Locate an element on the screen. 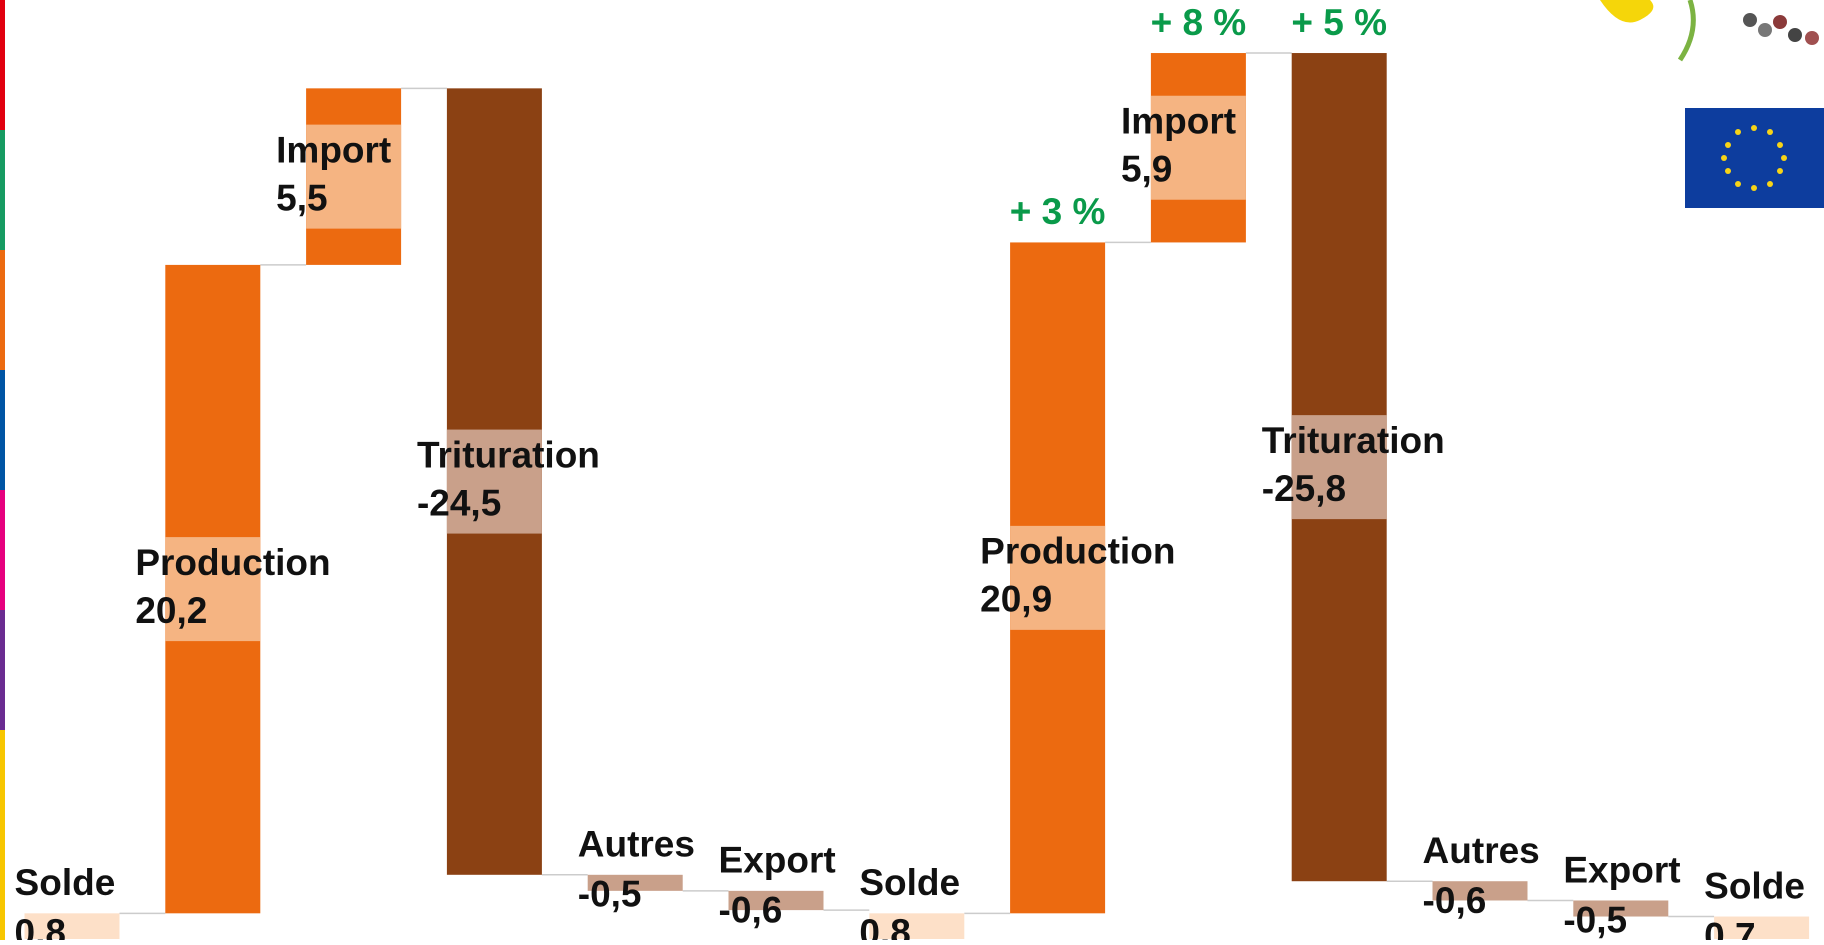  value-label: -24,5 is located at coordinates (459, 502).